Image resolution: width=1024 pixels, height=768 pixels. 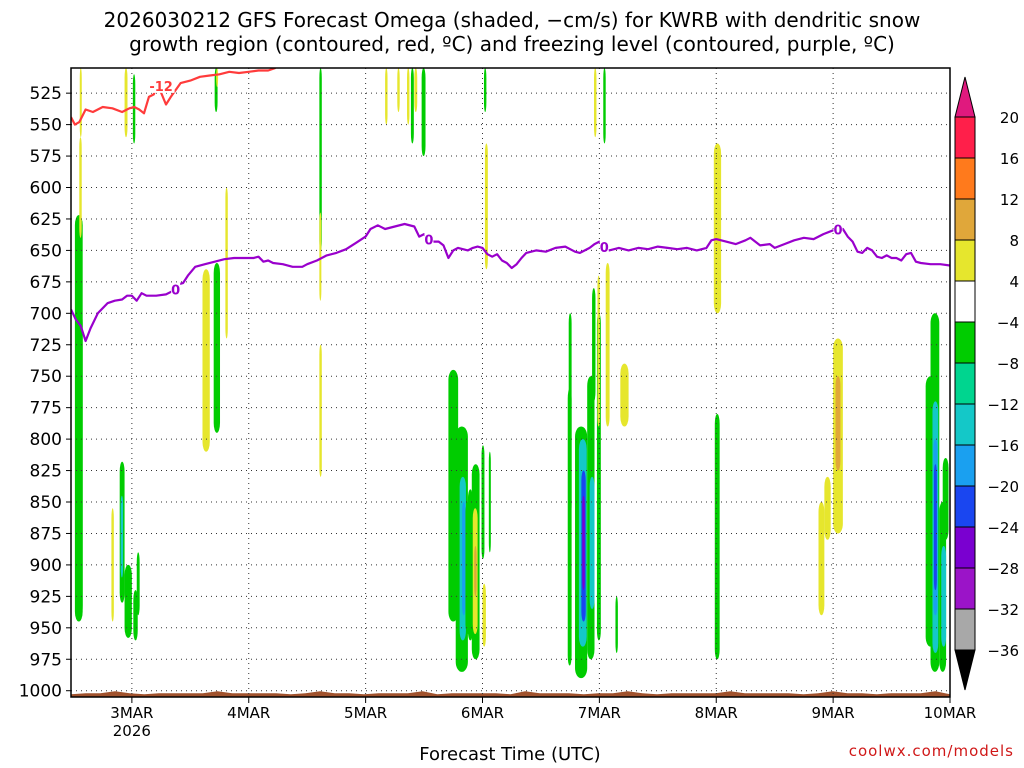 I want to click on colorbar-label: −32, so click(x=1003, y=610).